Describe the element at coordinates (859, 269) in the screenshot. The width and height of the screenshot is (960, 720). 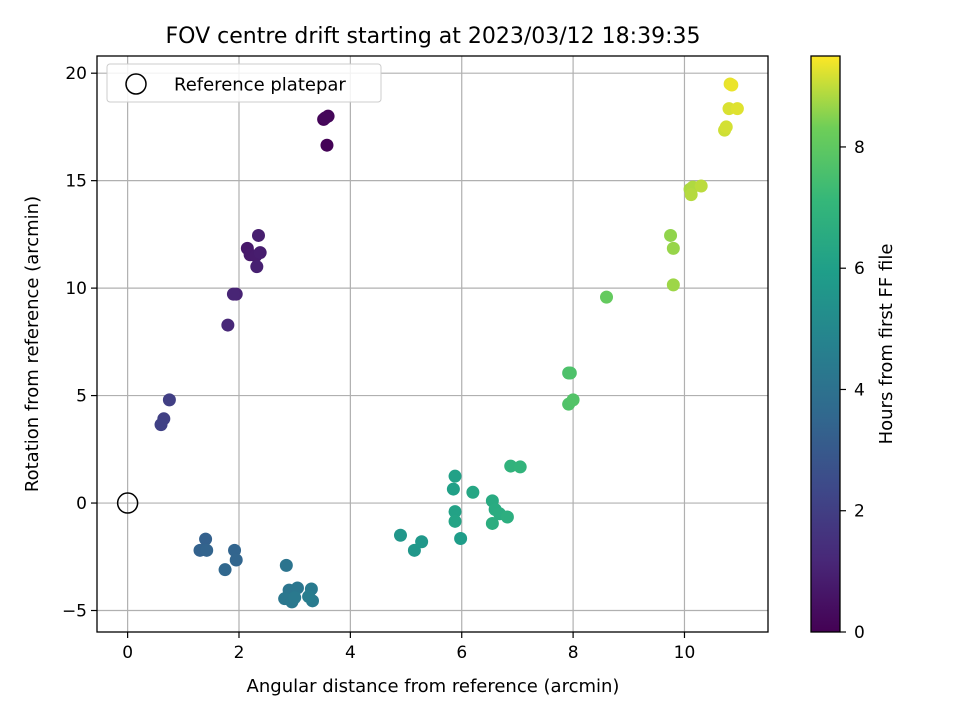
I see `colorbar-tick-label: 6` at that location.